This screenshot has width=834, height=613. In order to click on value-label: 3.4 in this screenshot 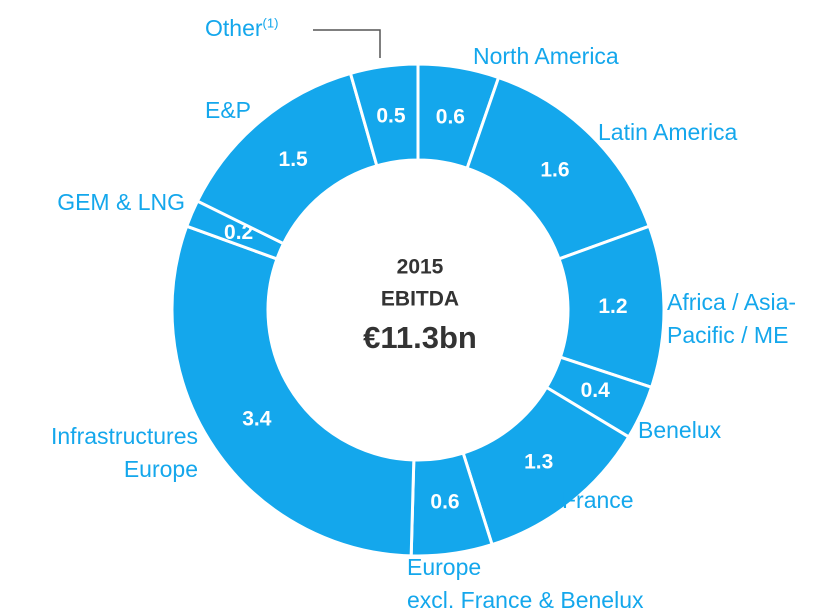, I will do `click(257, 418)`.